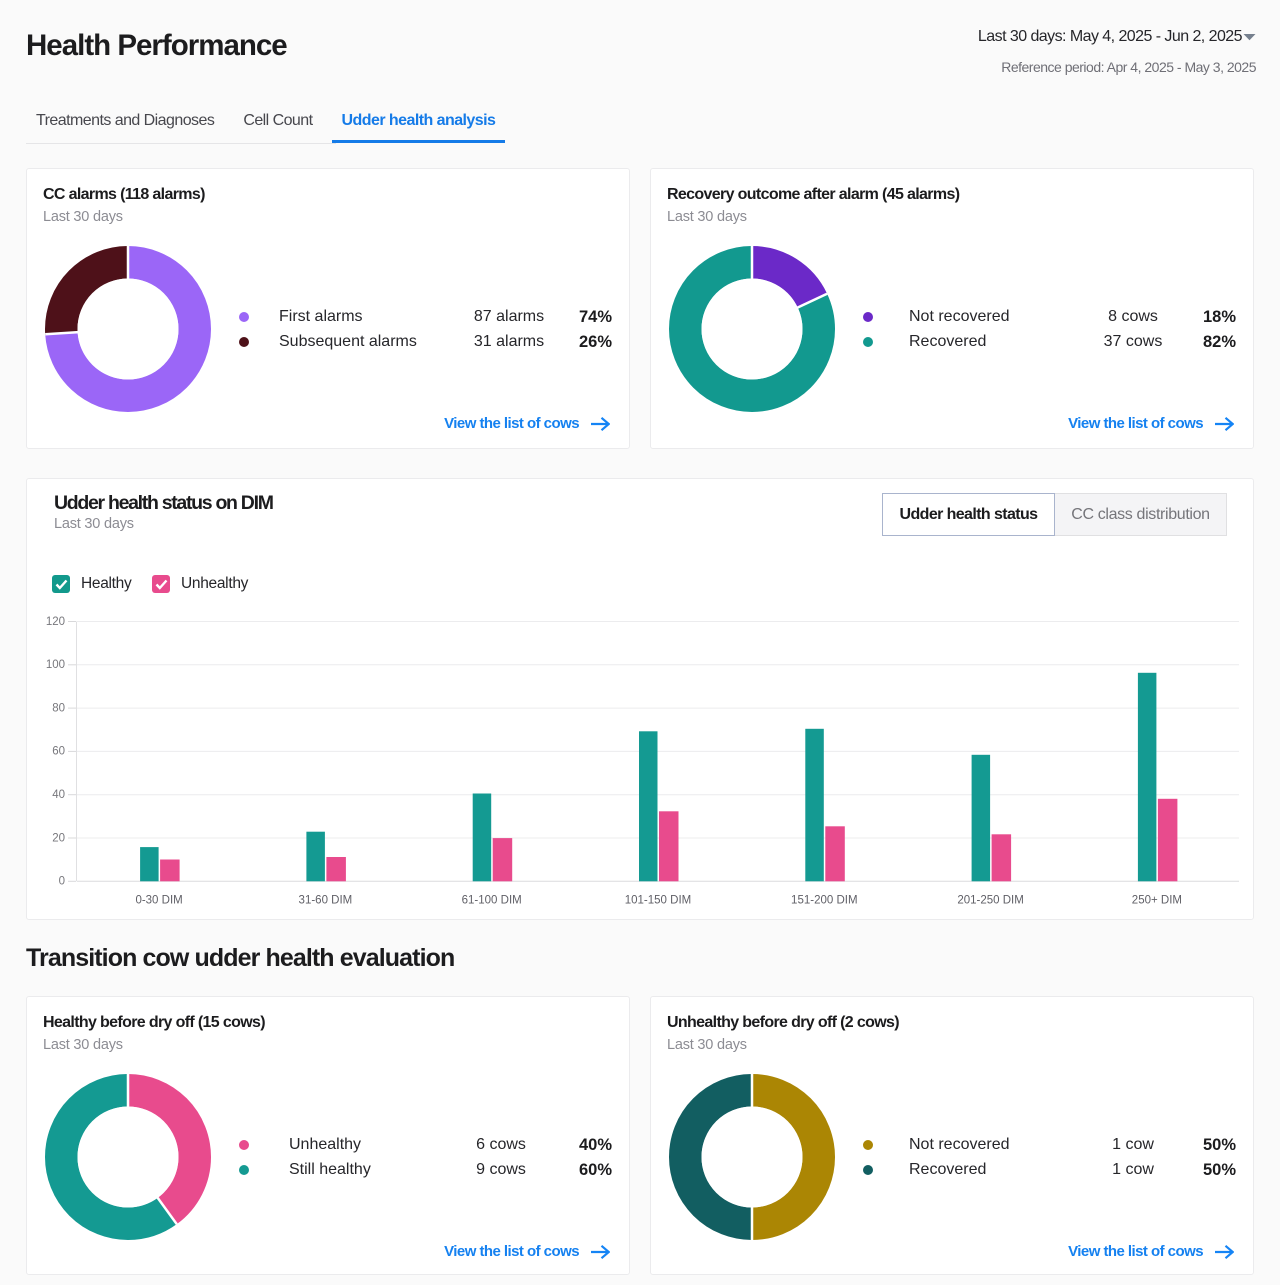  What do you see at coordinates (55, 665) in the screenshot?
I see `svg-text: 100` at bounding box center [55, 665].